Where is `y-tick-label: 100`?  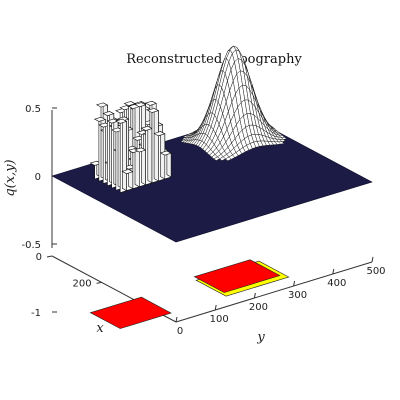 y-tick-label: 100 is located at coordinates (219, 319).